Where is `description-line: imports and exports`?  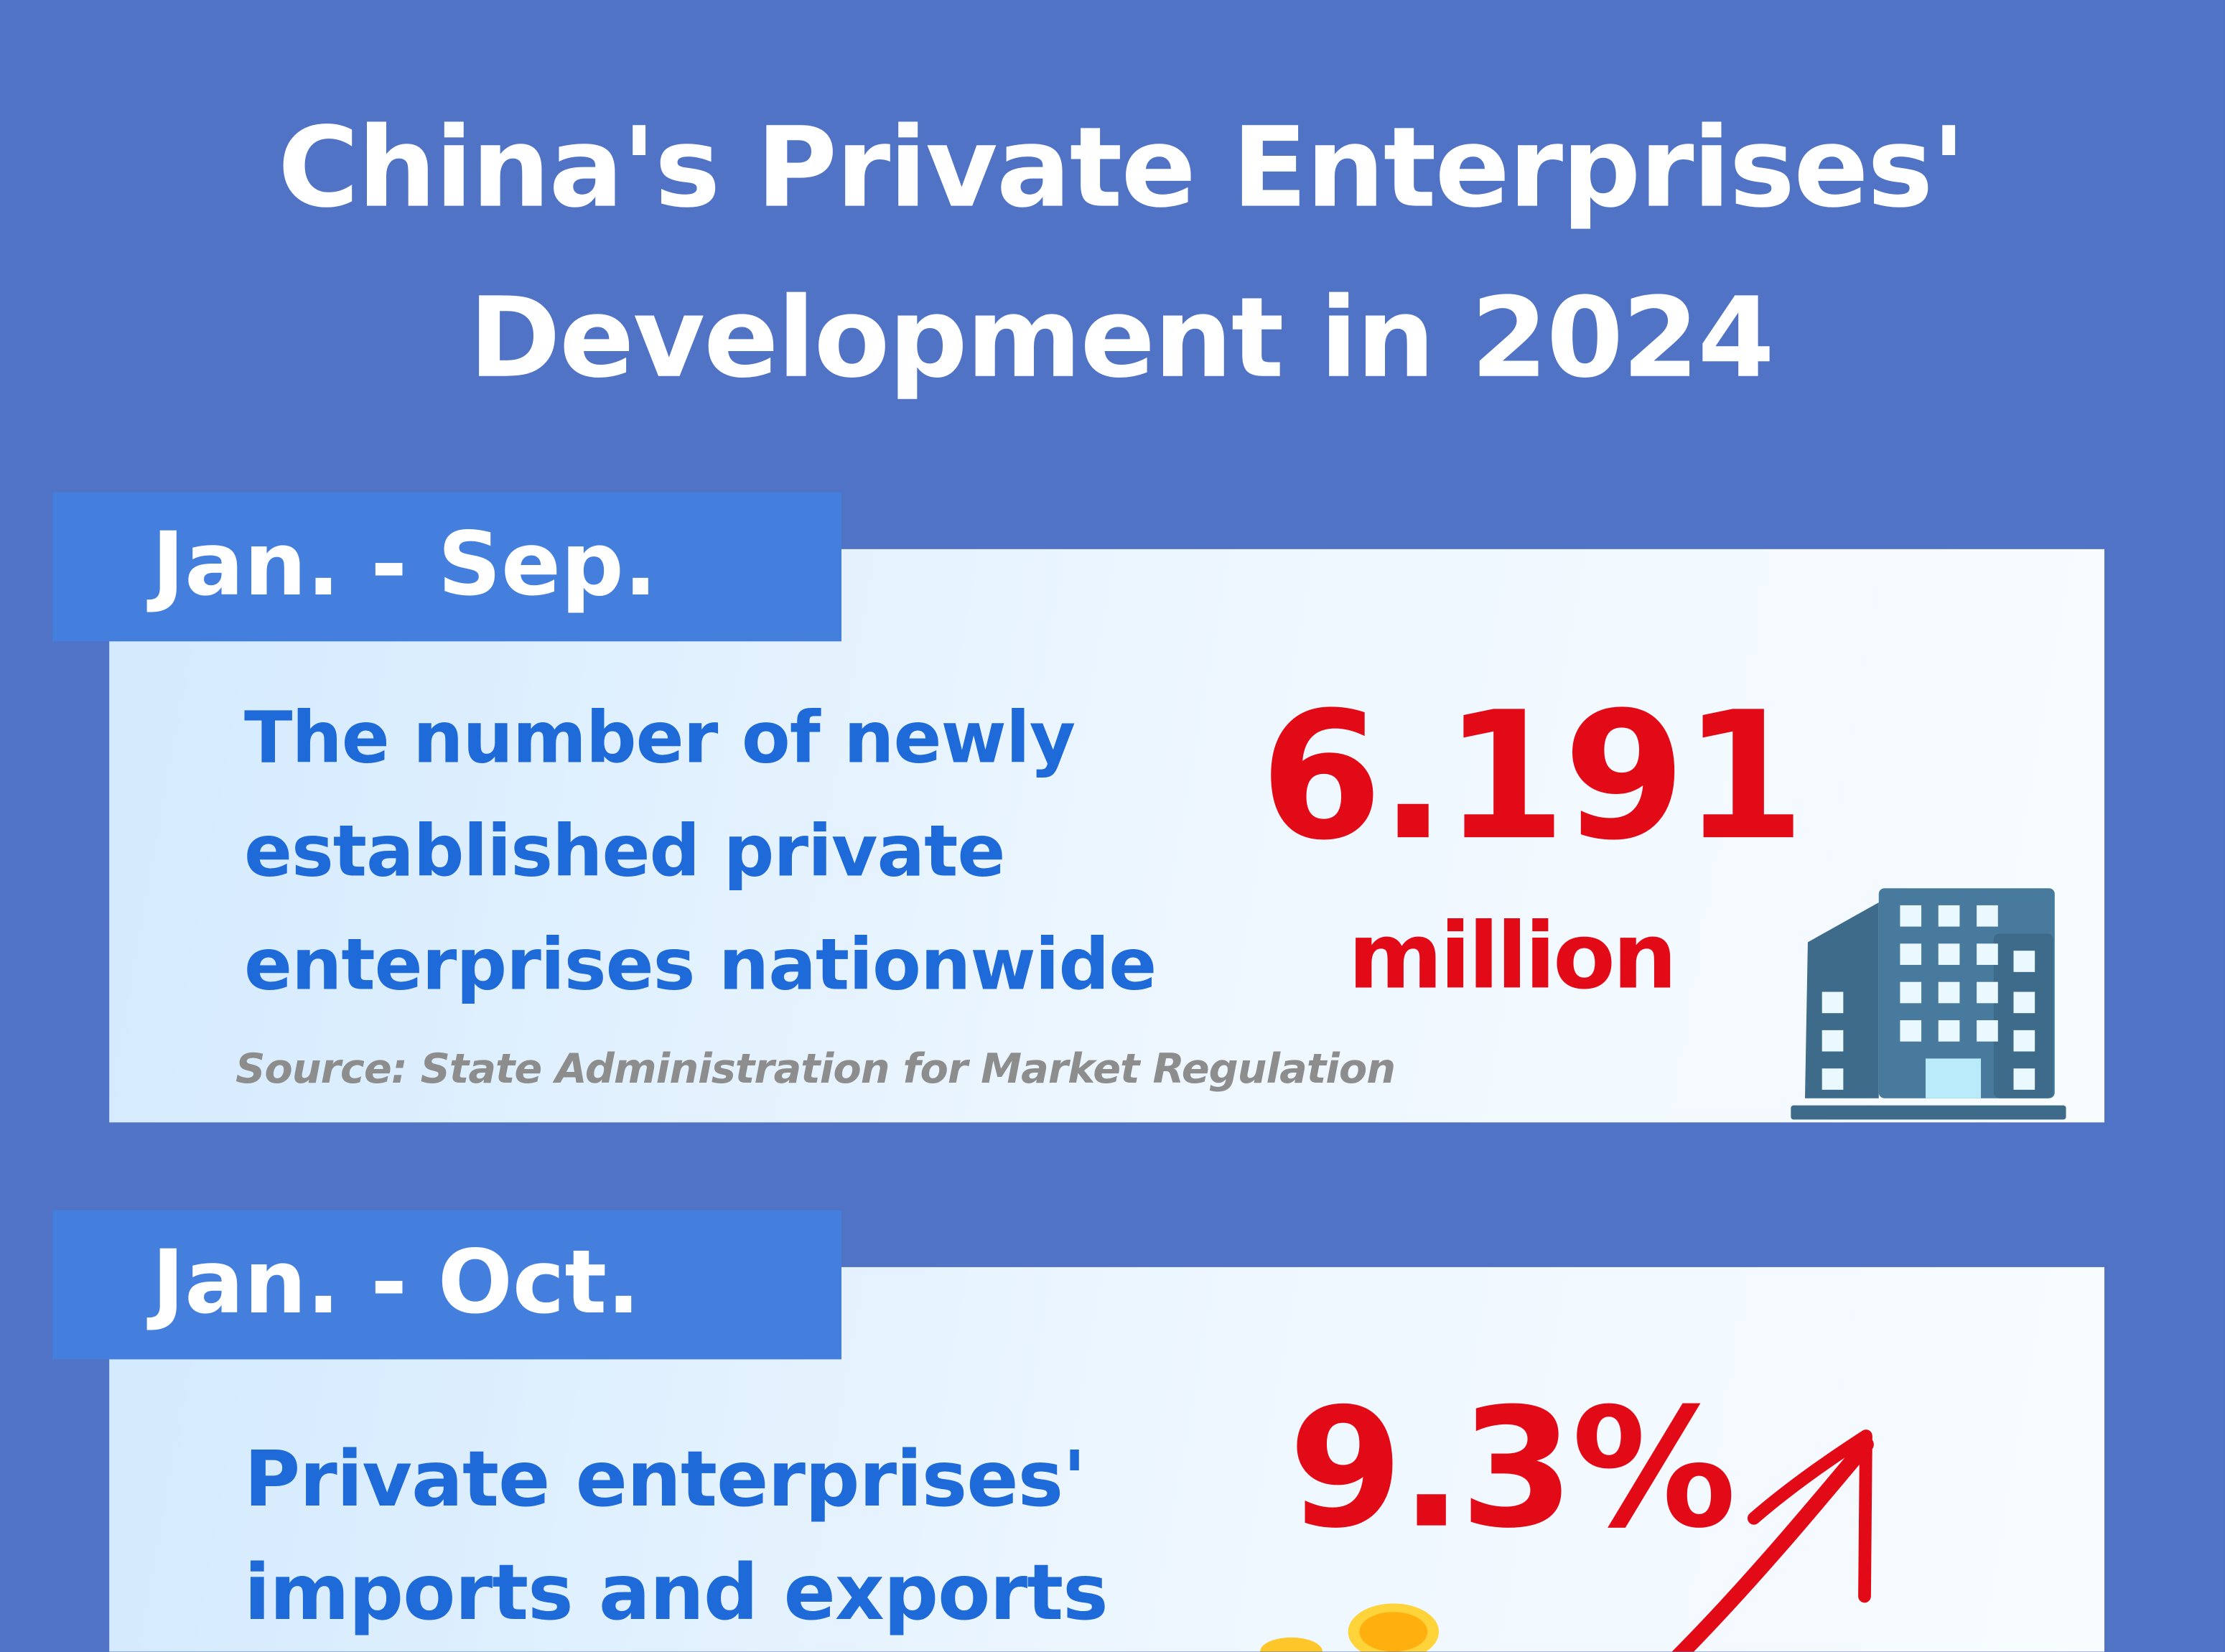
description-line: imports and exports is located at coordinates (676, 1593).